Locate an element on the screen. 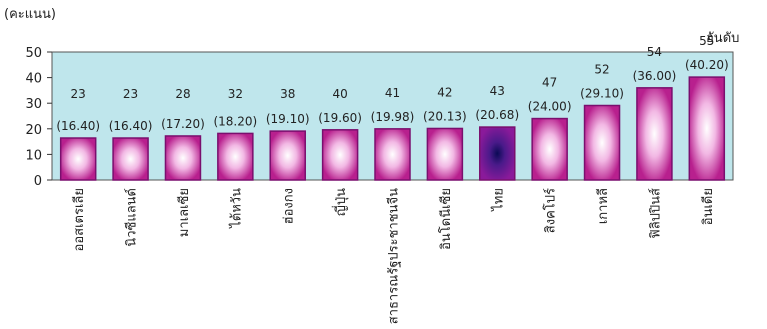 The height and width of the screenshot is (329, 767). value-label: (40.20) is located at coordinates (707, 65).